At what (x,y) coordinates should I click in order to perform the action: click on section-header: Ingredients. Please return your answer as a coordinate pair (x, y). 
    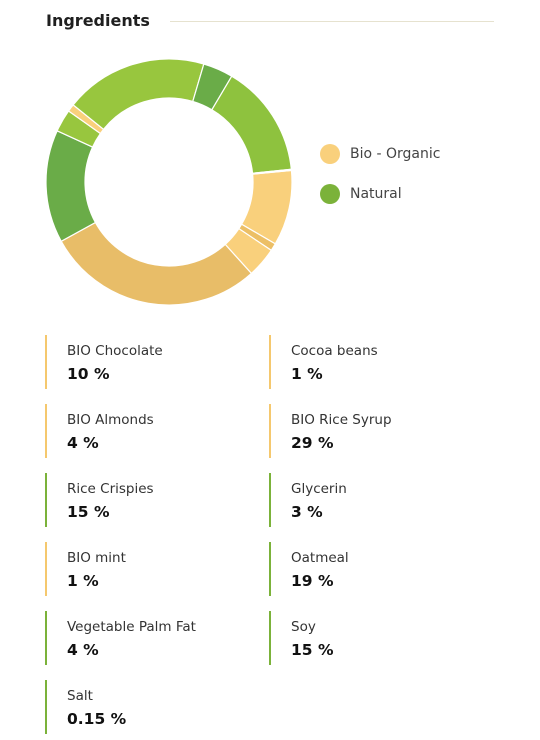
    Looking at the image, I should click on (270, 20).